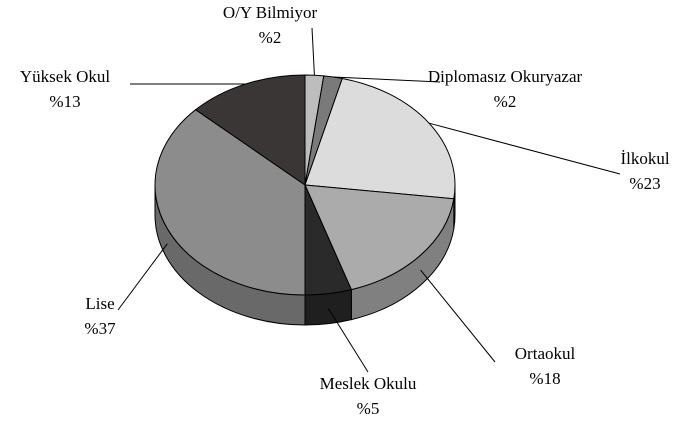  Describe the element at coordinates (644, 183) in the screenshot. I see `value-label: %23` at that location.